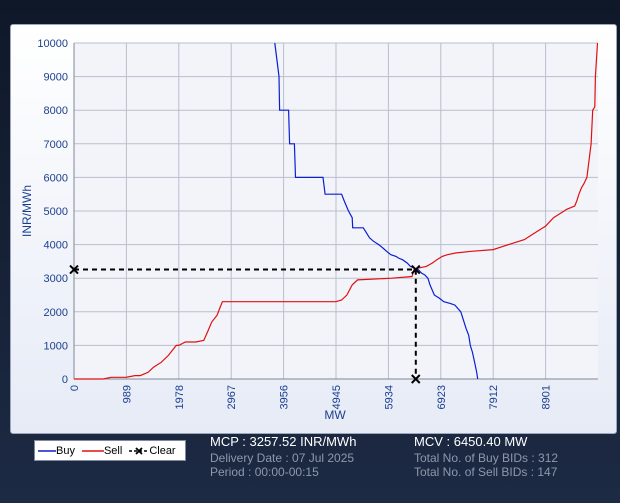 This screenshot has height=503, width=620. I want to click on x-tick-label: 1978, so click(180, 397).